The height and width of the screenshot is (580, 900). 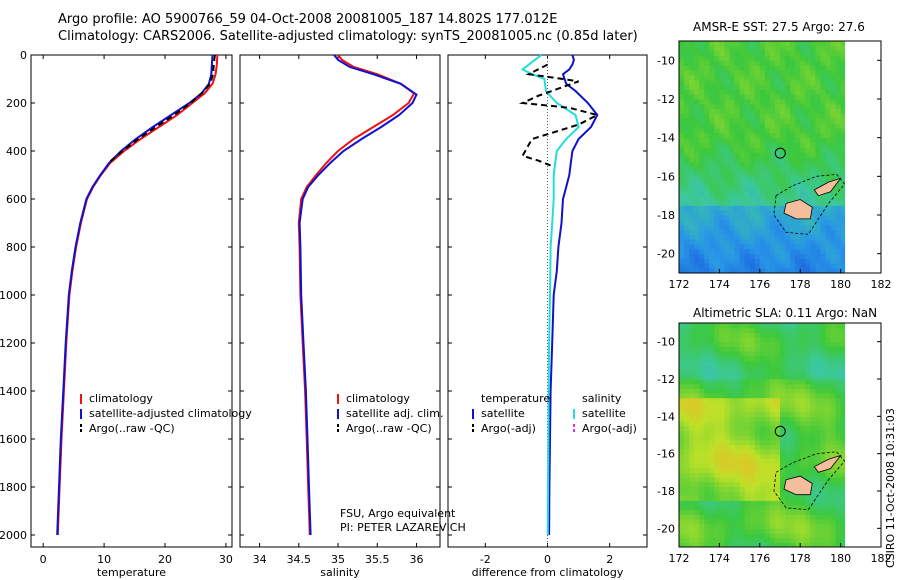 I want to click on sst_map-ytick-label: -20, so click(x=666, y=254).